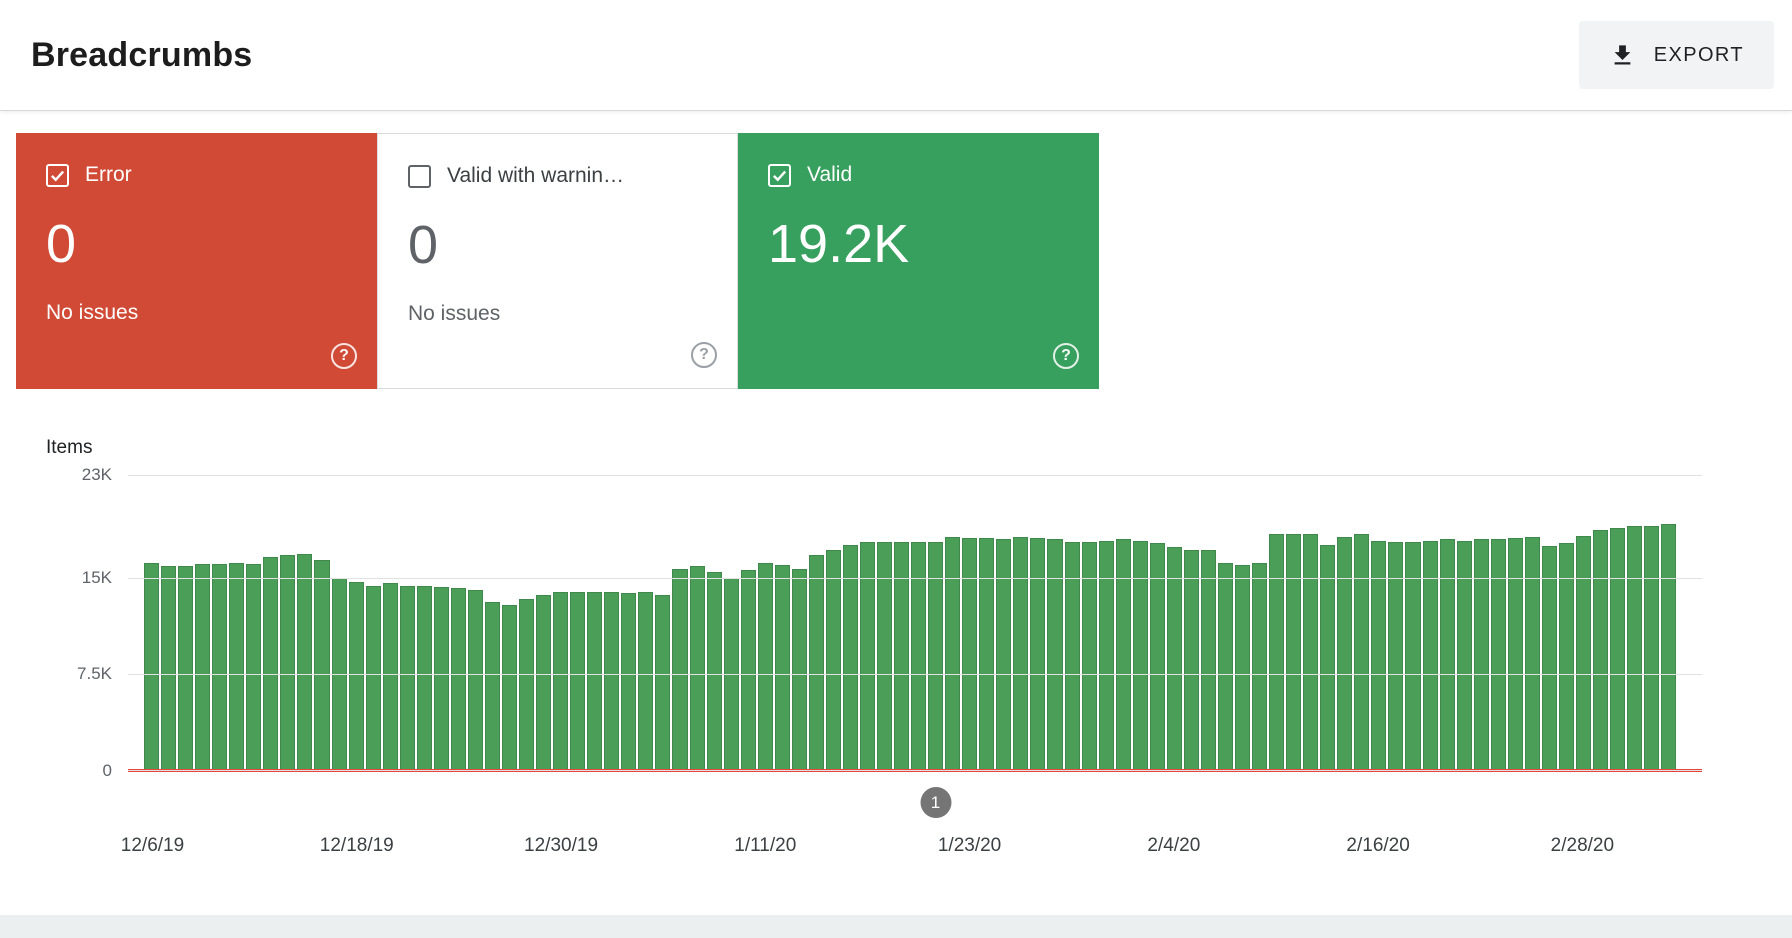  Describe the element at coordinates (839, 244) in the screenshot. I see `card-valid-value: 19.2K` at that location.